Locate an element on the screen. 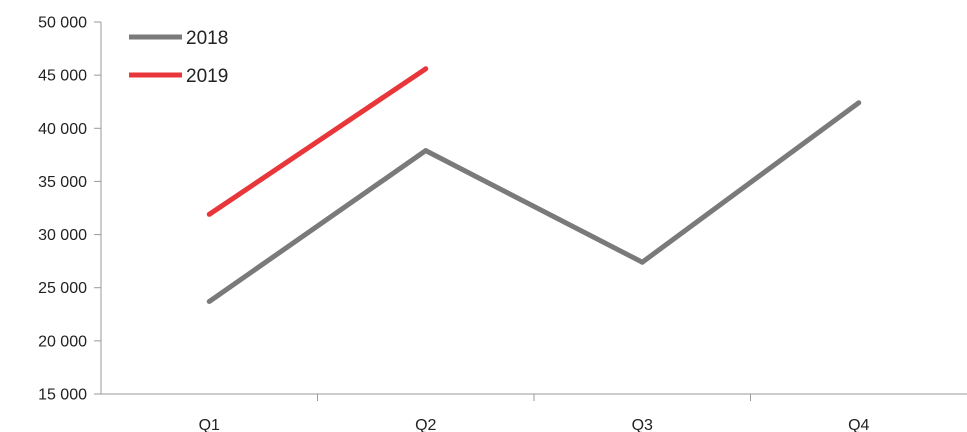 The image size is (967, 432). data-point-2018-Q1 is located at coordinates (209, 302).